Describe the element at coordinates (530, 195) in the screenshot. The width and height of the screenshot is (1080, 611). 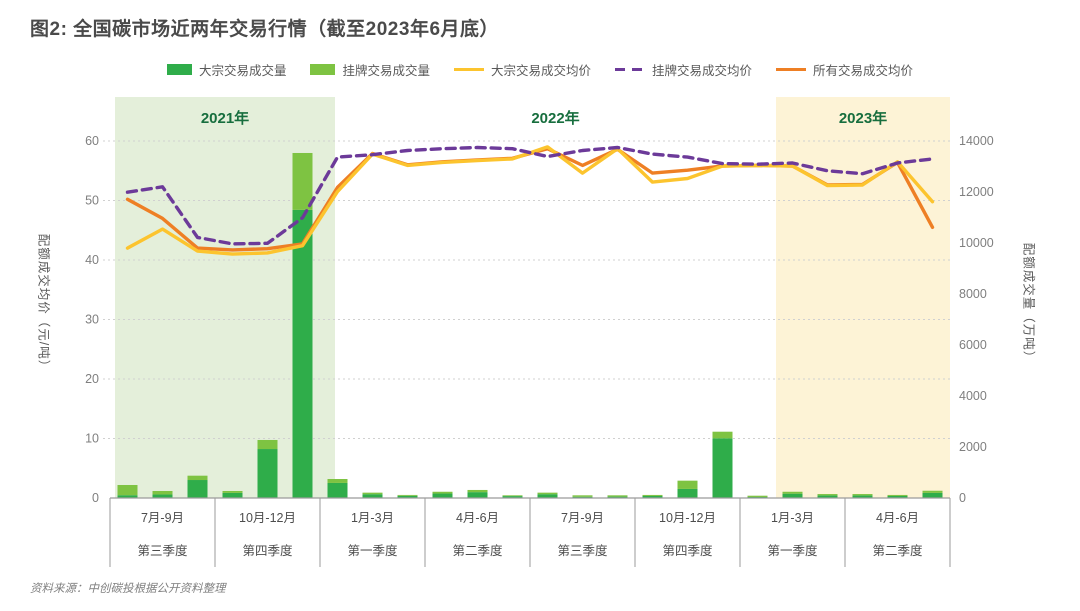
I see `line-listed-avg-price` at that location.